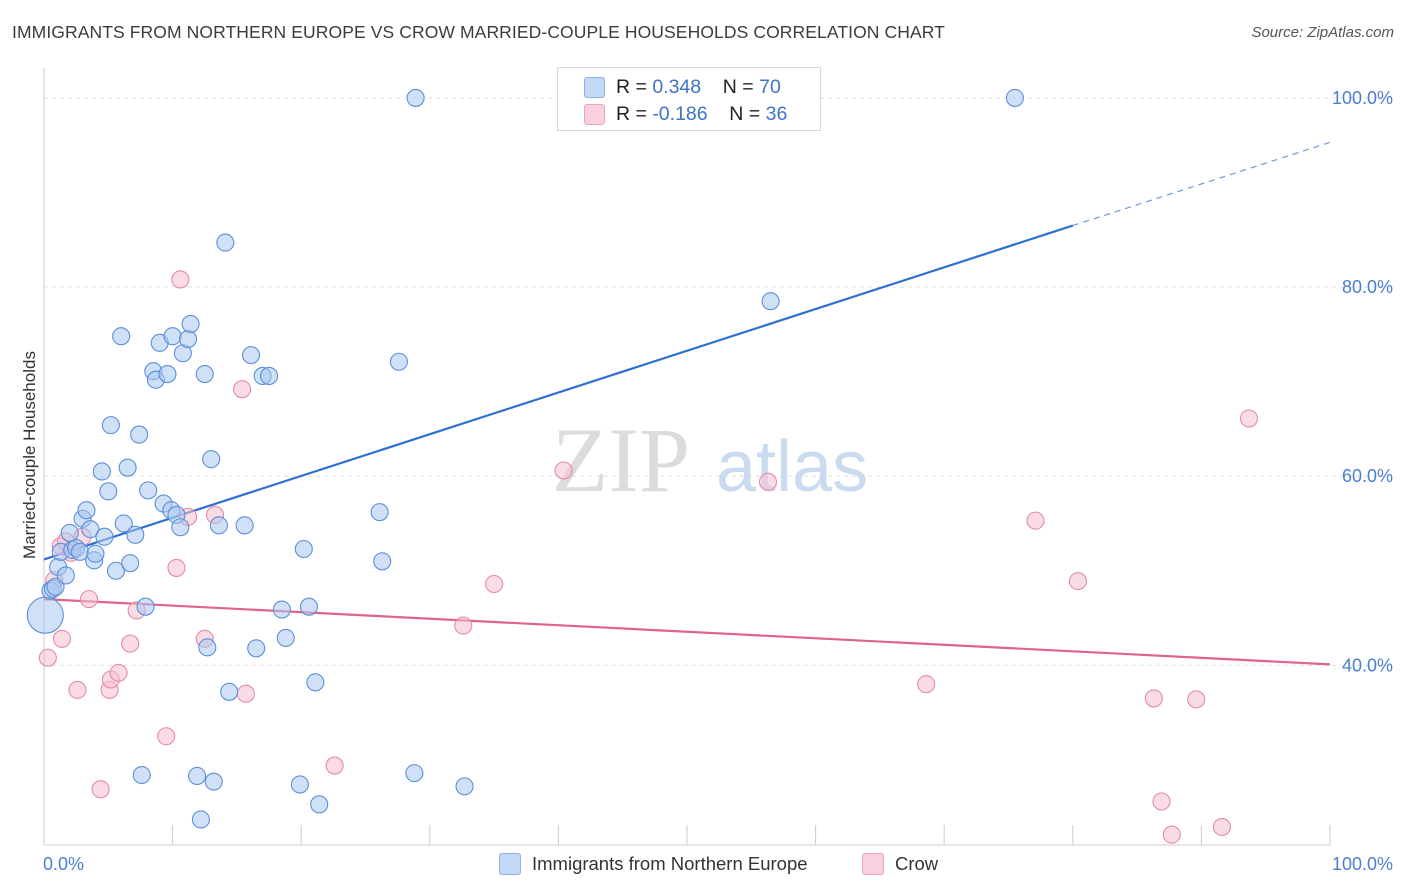 This screenshot has height=892, width=1406. I want to click on watermark: ZIP atlas, so click(710, 460).